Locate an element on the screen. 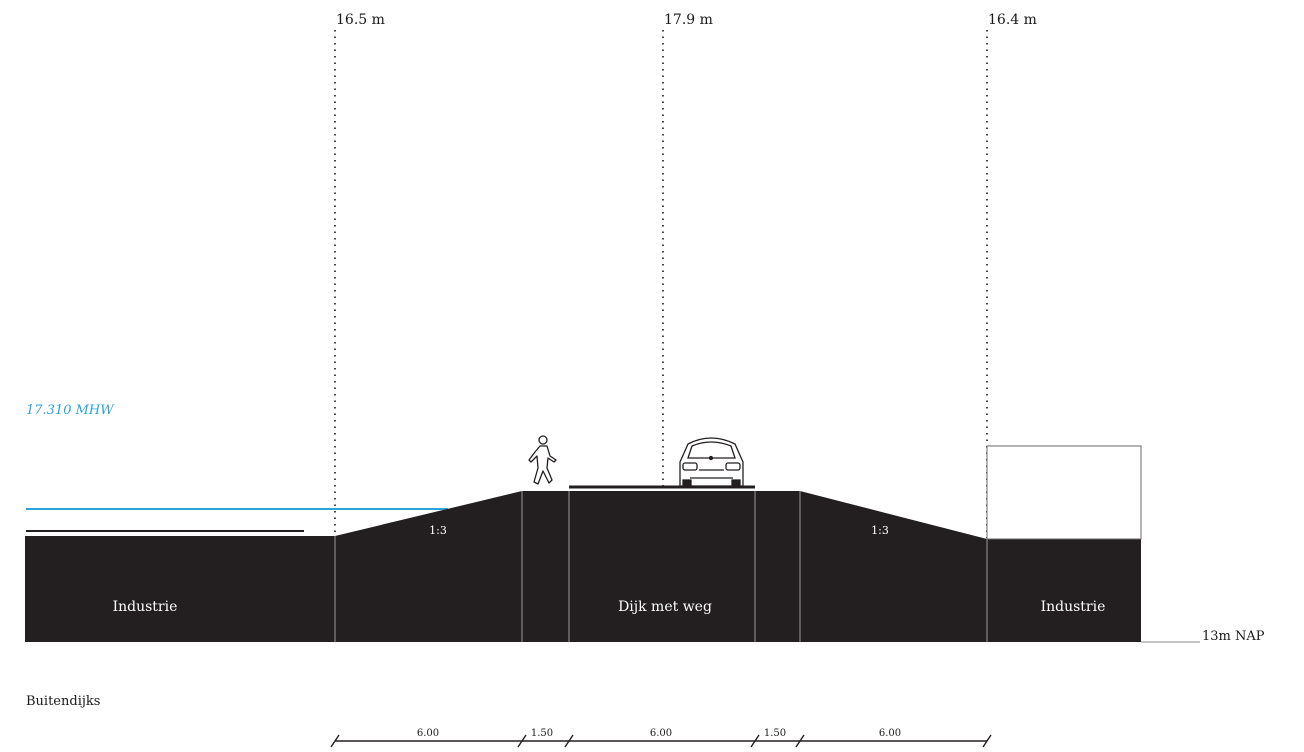 The width and height of the screenshot is (1304, 752). side-label: Buitendijks is located at coordinates (63, 701).